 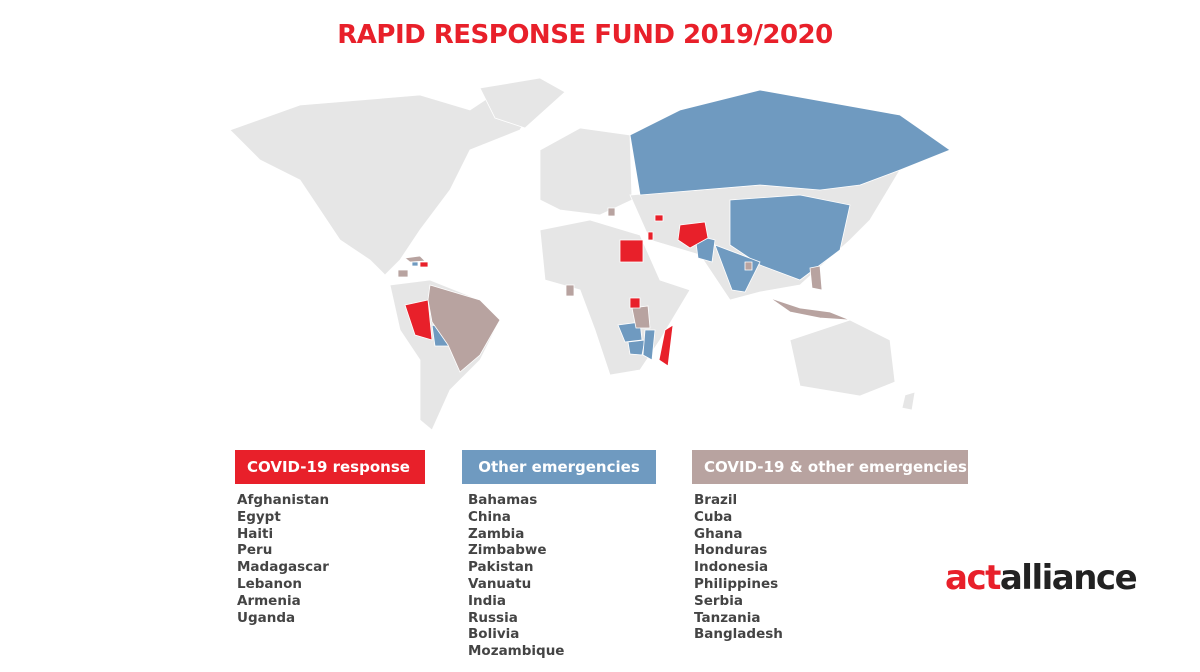 What do you see at coordinates (503, 500) in the screenshot?
I see `country: Bahamas` at bounding box center [503, 500].